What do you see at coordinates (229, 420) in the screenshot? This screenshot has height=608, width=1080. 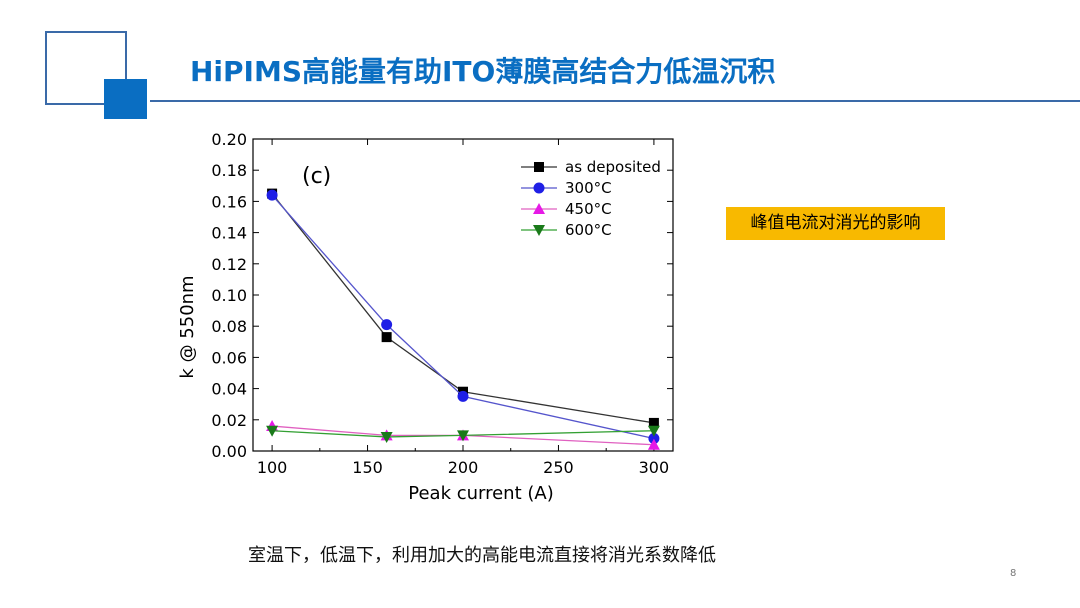 I see `y-tick-label: 0.02` at bounding box center [229, 420].